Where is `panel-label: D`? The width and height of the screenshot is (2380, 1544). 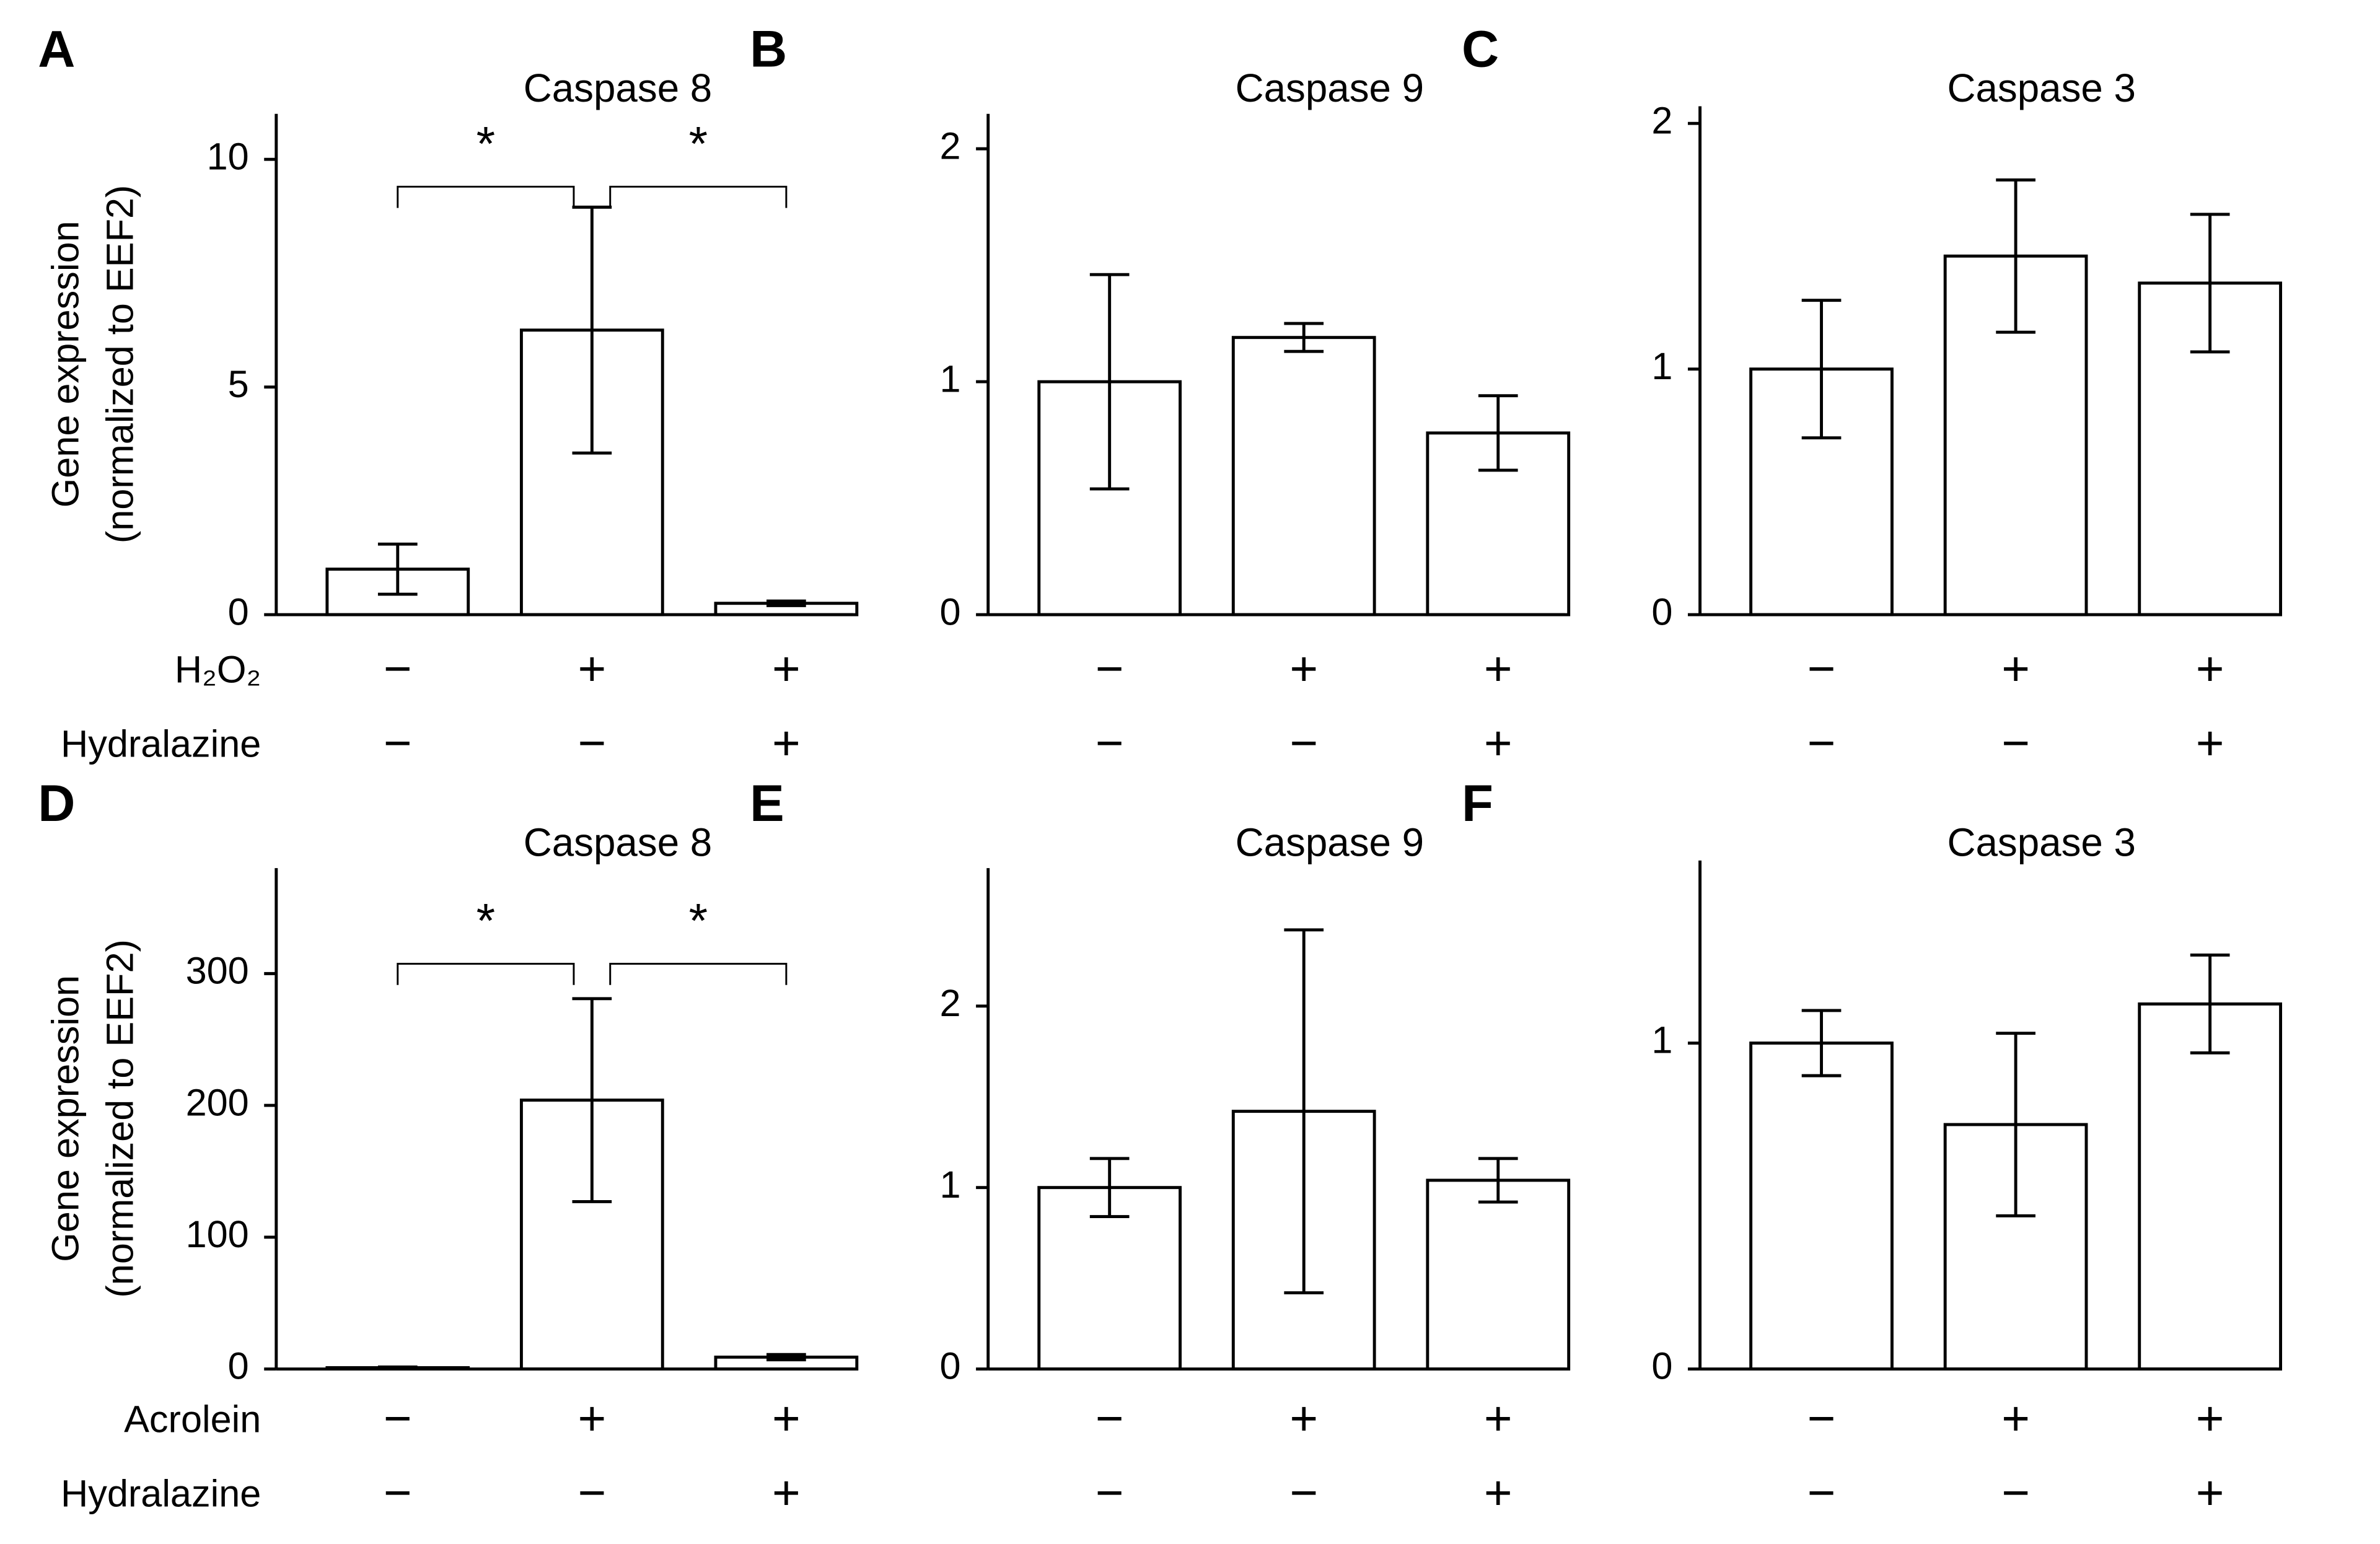
panel-label: D is located at coordinates (56, 803).